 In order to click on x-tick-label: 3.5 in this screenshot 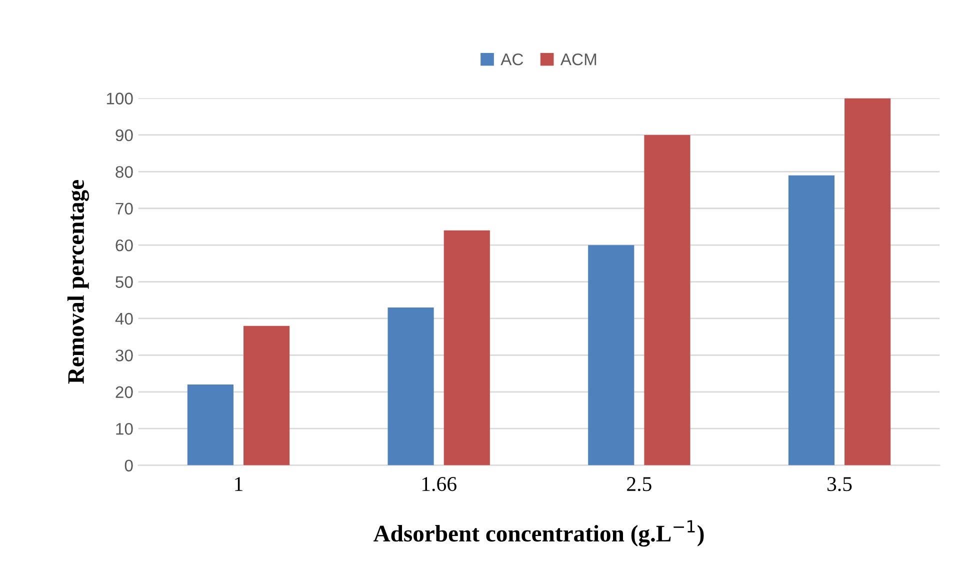, I will do `click(839, 484)`.